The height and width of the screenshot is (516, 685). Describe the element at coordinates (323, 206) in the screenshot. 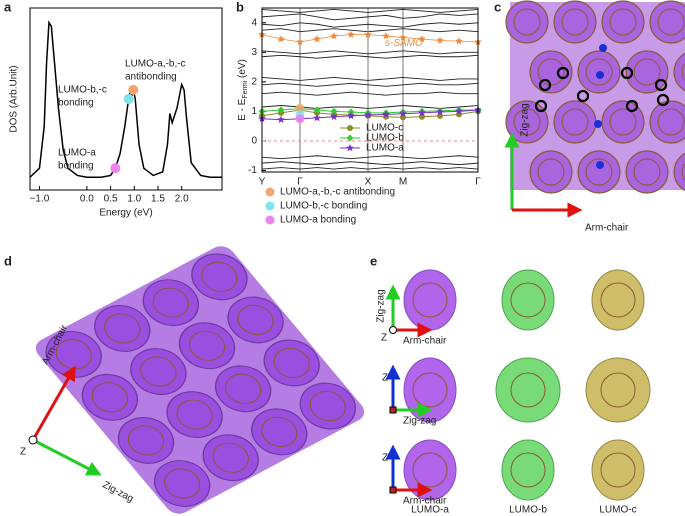

I see `legend-label: LUMO-b,-c bonding` at that location.